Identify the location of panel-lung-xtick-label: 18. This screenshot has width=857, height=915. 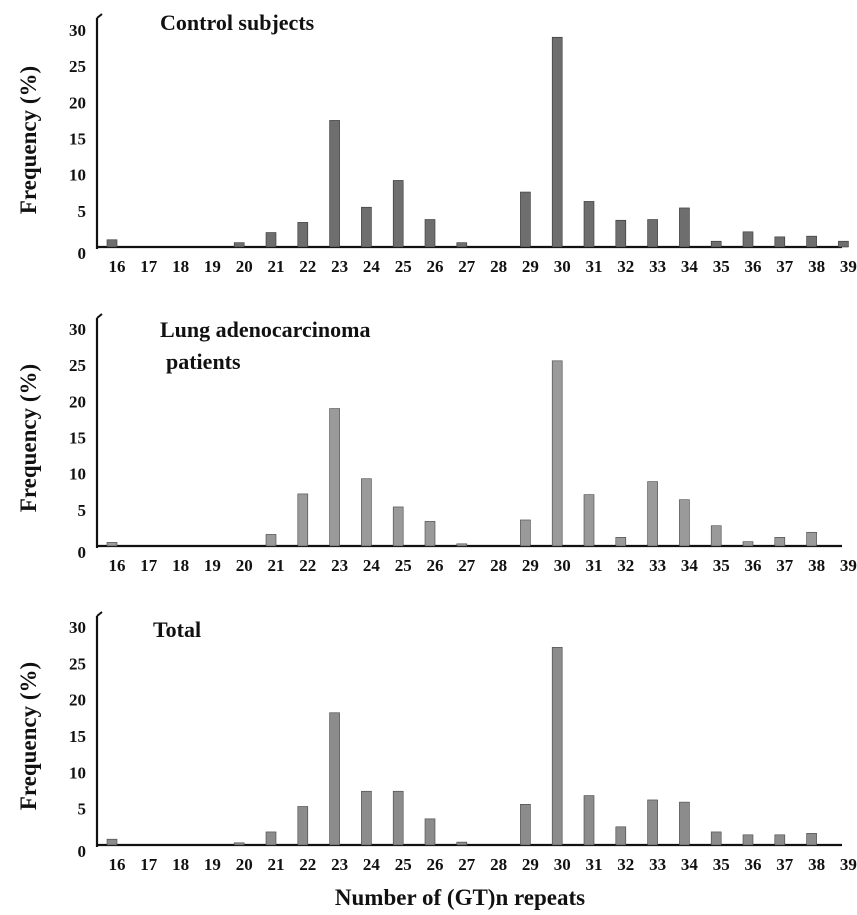
(180, 565).